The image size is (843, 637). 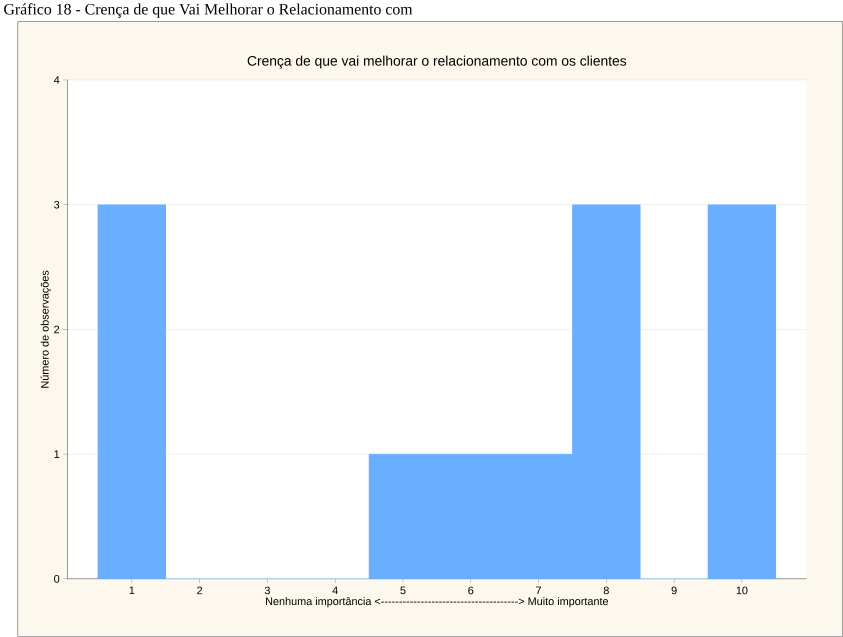 What do you see at coordinates (471, 590) in the screenshot?
I see `x-tick-label: 6` at bounding box center [471, 590].